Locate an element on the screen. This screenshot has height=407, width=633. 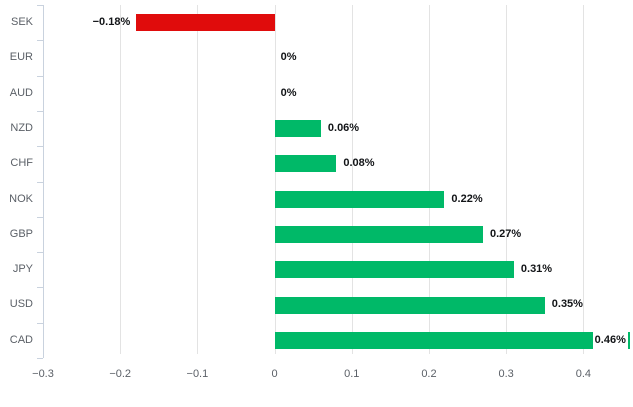
value-label: 0.08% is located at coordinates (359, 163).